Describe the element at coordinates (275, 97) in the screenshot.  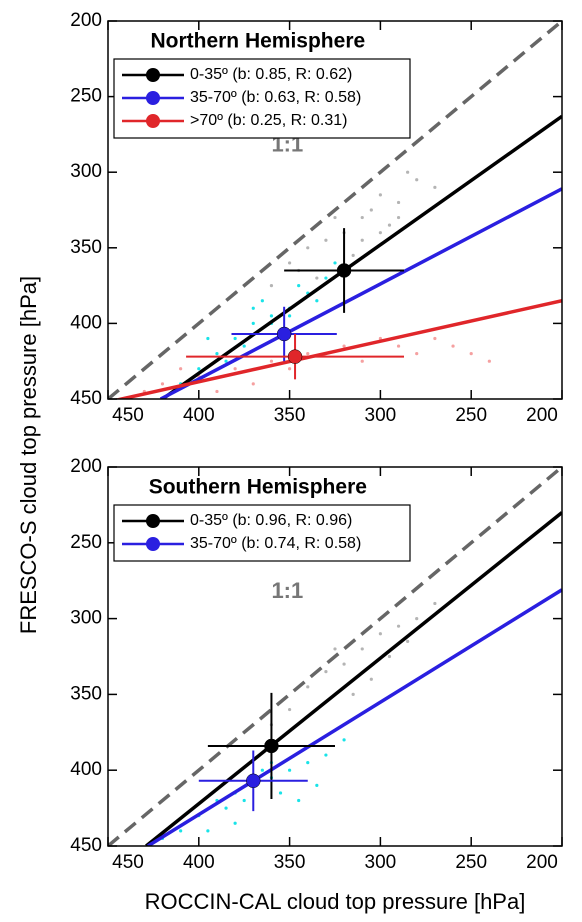
I see `legend-label: 35-70º (b: 0.63, R: 0.58)` at that location.